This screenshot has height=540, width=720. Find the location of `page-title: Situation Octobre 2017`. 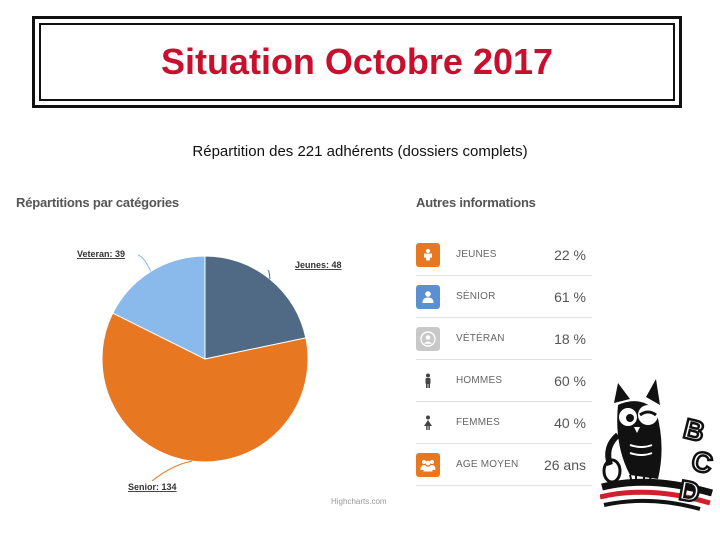

page-title: Situation Octobre 2017 is located at coordinates (357, 61).